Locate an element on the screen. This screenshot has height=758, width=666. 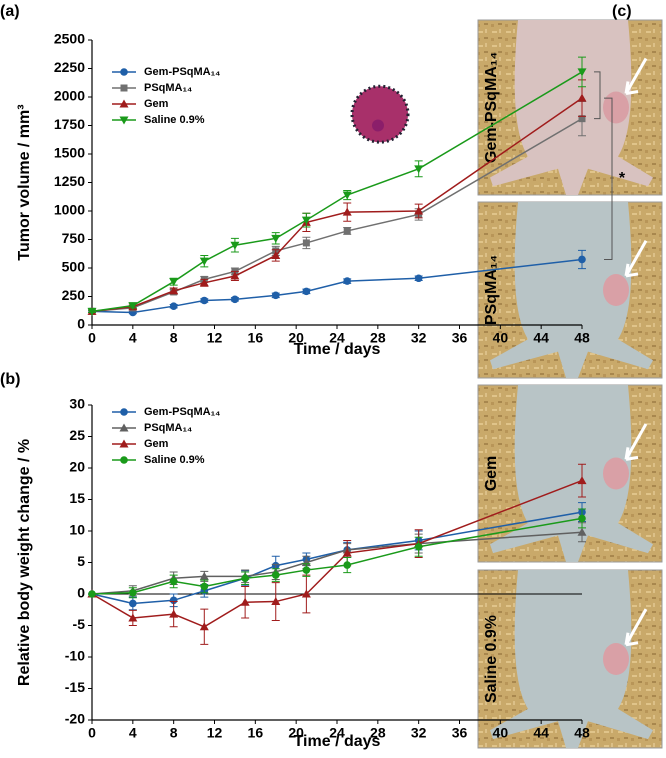
y-tick-label: 20 is located at coordinates (77, 467).